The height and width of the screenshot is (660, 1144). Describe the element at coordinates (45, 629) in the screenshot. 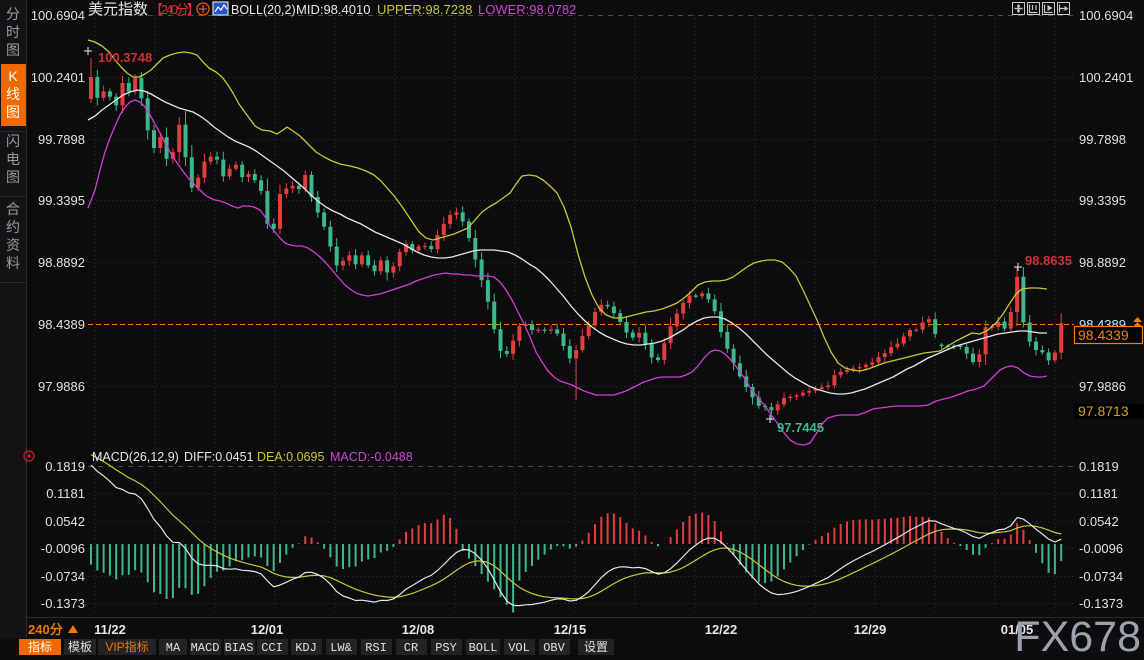

I see `svg-text: 240分` at that location.